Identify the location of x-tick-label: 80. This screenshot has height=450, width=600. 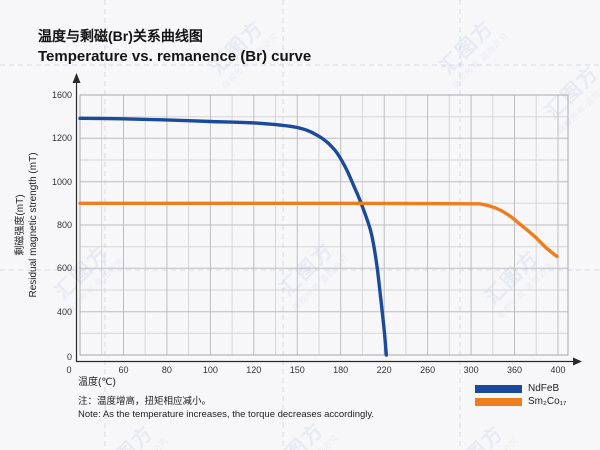
(166, 370).